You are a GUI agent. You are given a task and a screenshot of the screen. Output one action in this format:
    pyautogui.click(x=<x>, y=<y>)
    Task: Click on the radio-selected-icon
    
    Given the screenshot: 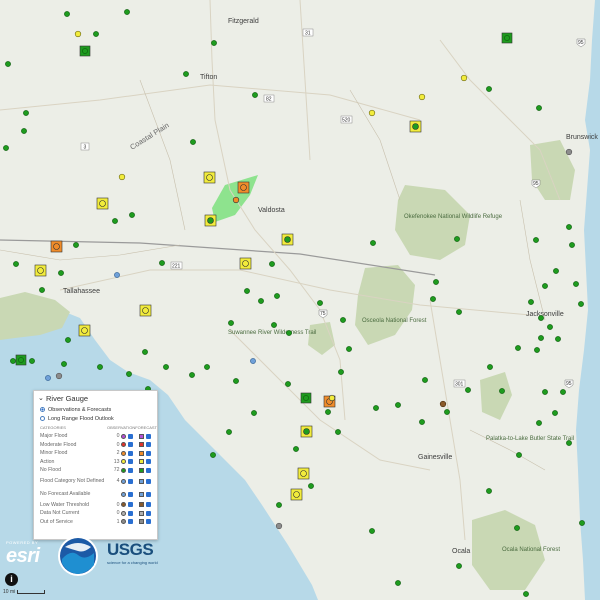 What is the action you would take?
    pyautogui.click(x=42, y=409)
    